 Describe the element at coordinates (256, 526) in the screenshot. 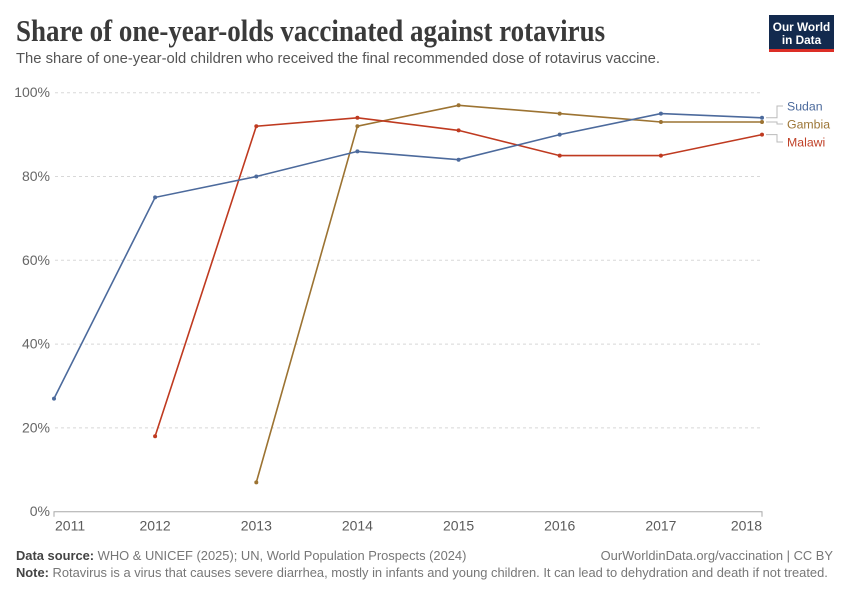

I see `svg-text: 2013` at that location.